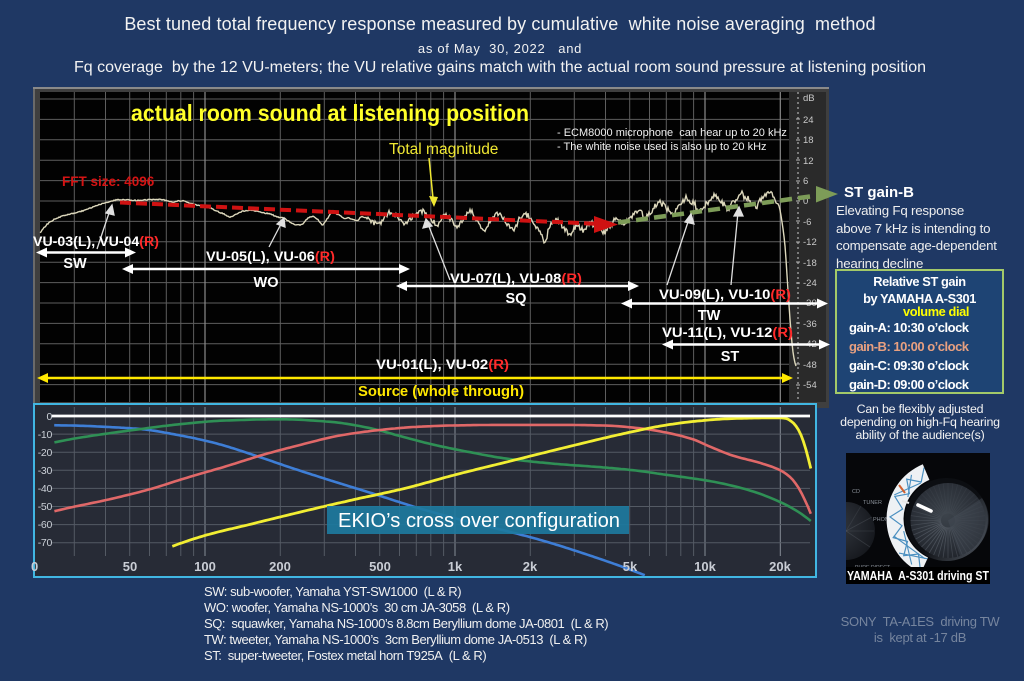 Image resolution: width=1024 pixels, height=681 pixels. Describe the element at coordinates (856, 492) in the screenshot. I see `svg-text: CD` at that location.